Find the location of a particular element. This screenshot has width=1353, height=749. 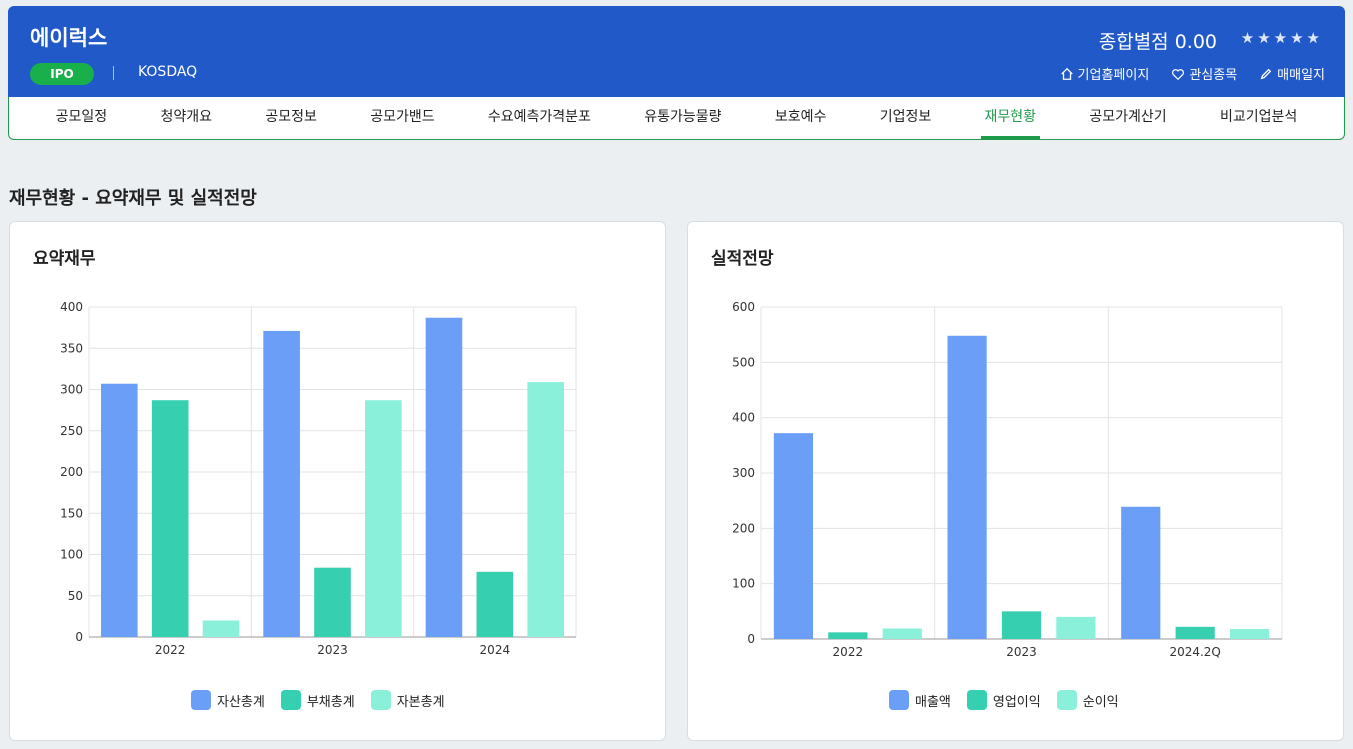

tab-peer-comparison: 비교기업분석 is located at coordinates (1258, 117).